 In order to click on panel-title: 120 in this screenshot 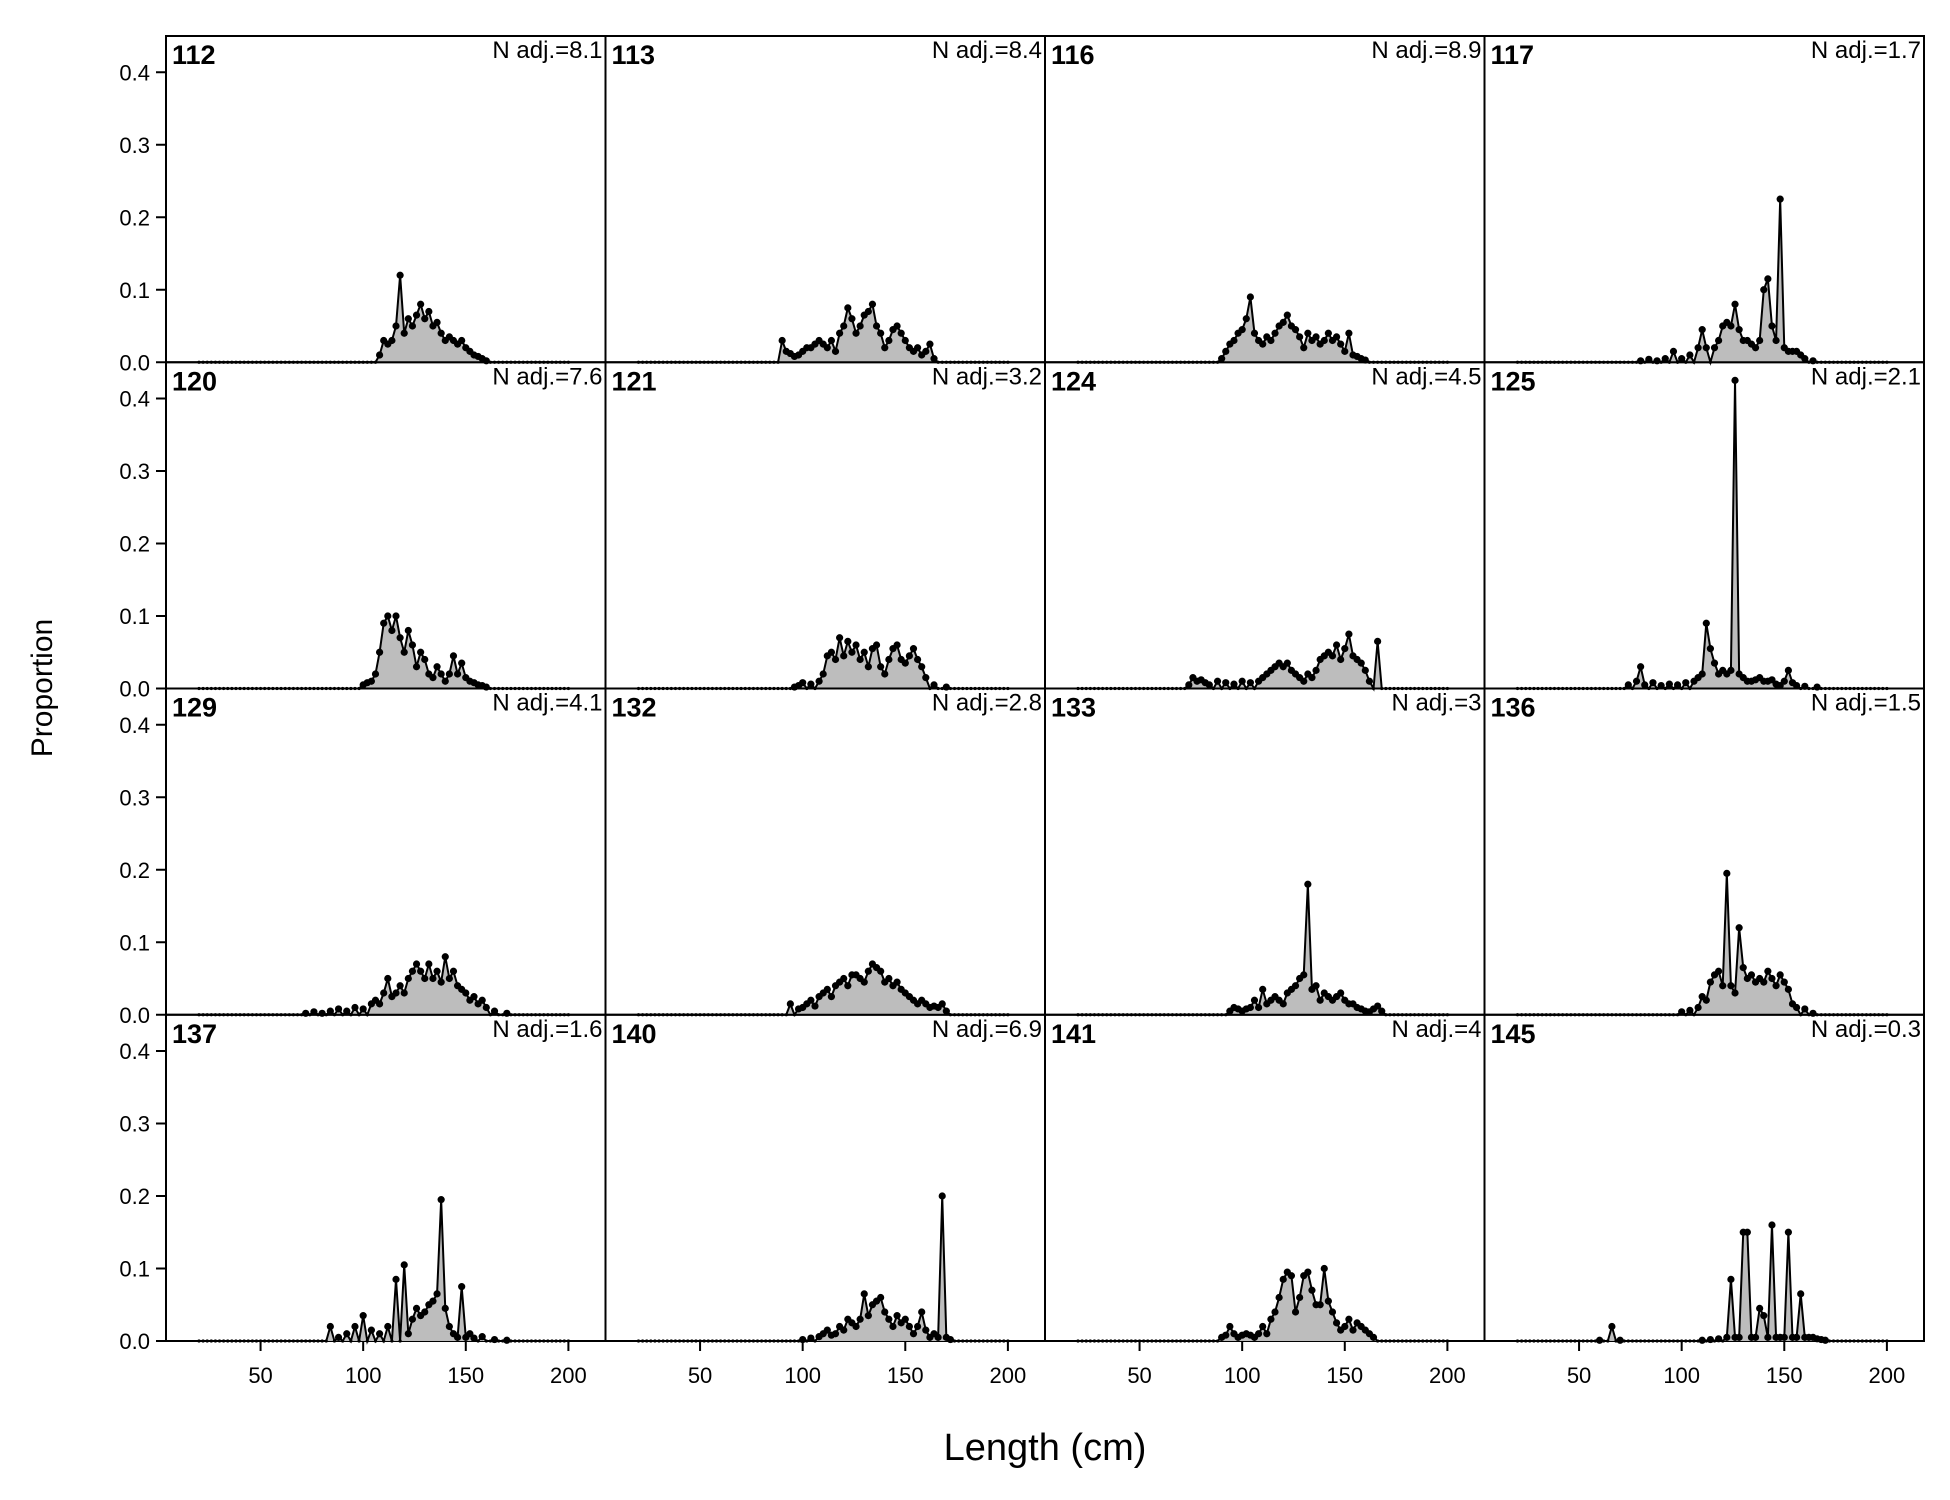, I will do `click(194, 381)`.